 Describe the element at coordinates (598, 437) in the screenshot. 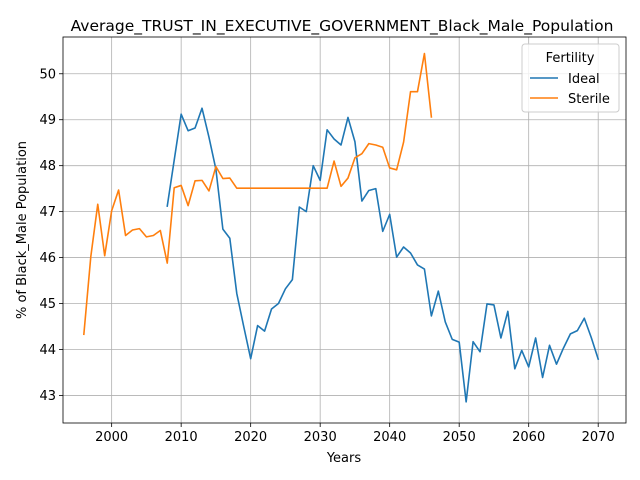

I see `x-tick-label: 2070` at that location.